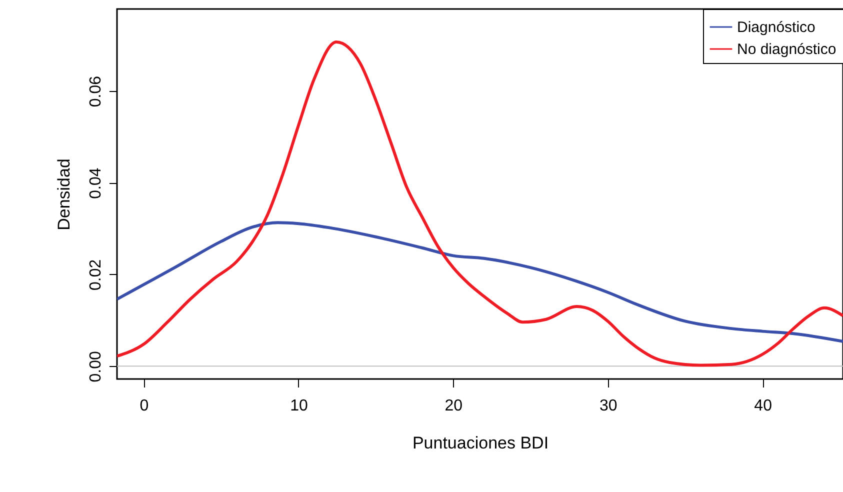 This screenshot has height=492, width=843. I want to click on x-tick-label: 30, so click(608, 406).